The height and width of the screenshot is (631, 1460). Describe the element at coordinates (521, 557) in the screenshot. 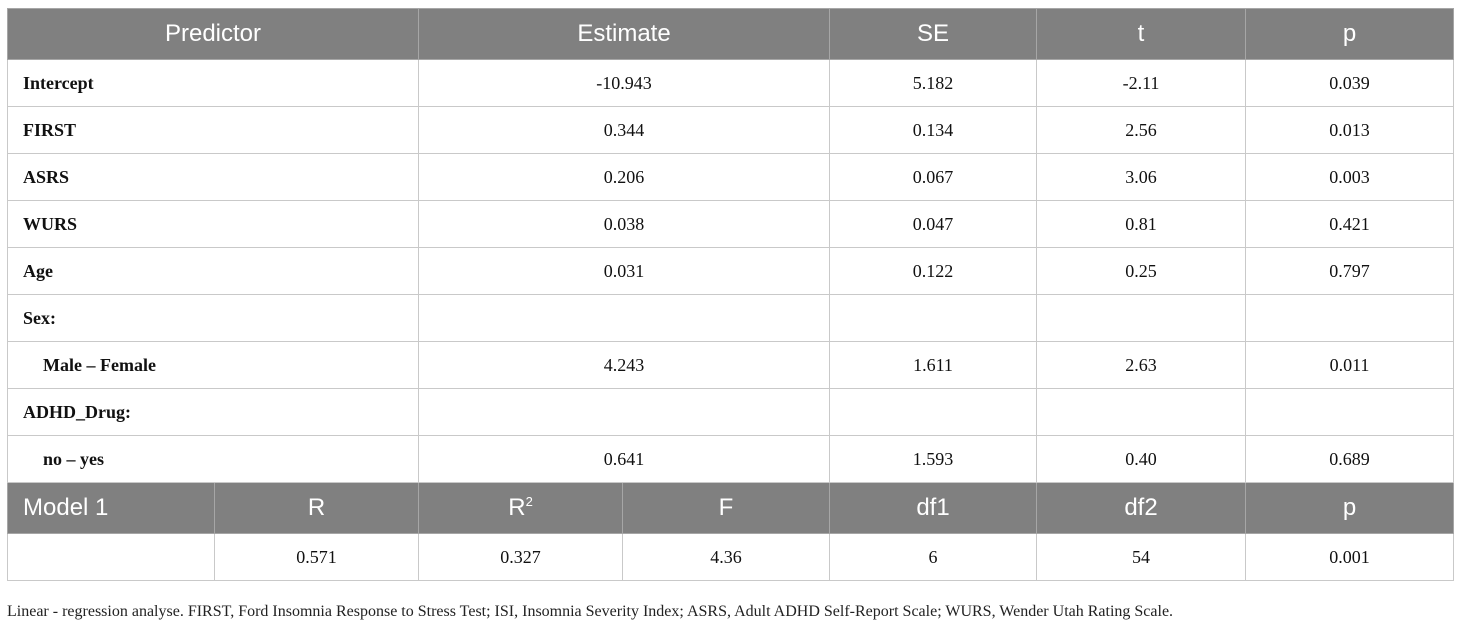

I see `cell-r2: 0.327` at that location.